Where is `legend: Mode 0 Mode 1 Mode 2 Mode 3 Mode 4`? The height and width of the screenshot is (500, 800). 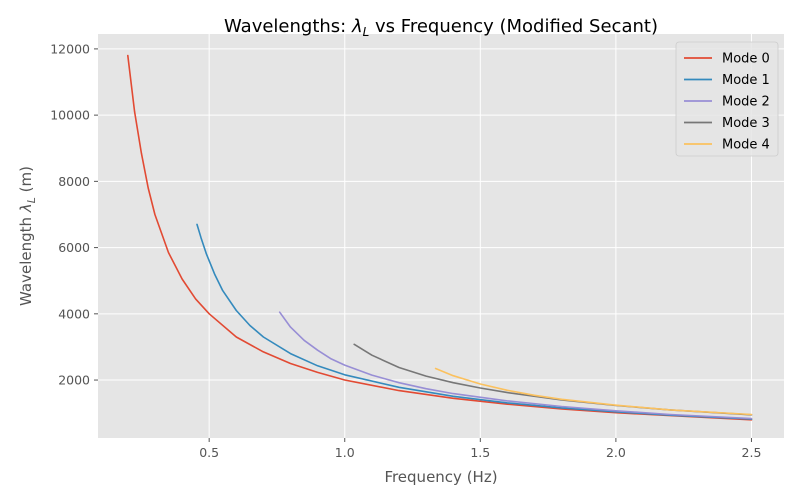
legend: Mode 0 Mode 1 Mode 2 Mode 3 Mode 4 is located at coordinates (727, 99).